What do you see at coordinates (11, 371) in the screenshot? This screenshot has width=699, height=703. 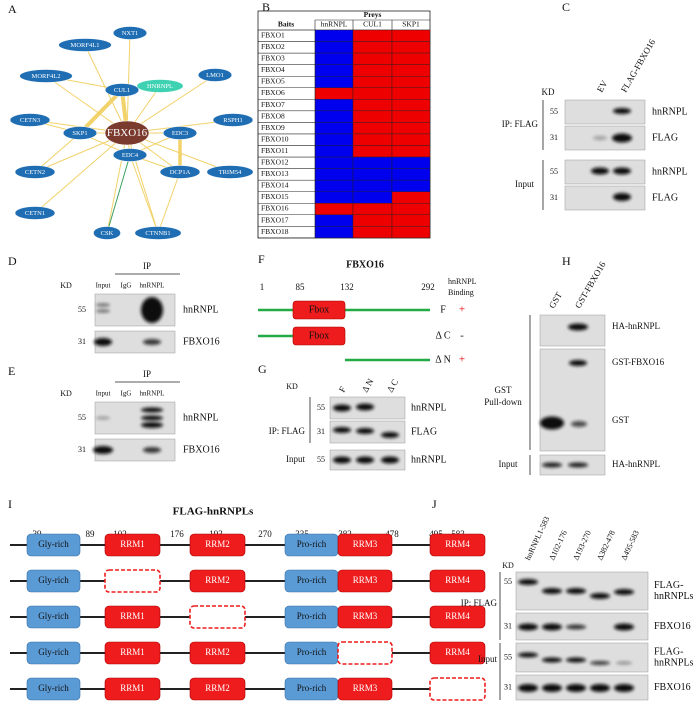 I see `panel-letter: E` at bounding box center [11, 371].